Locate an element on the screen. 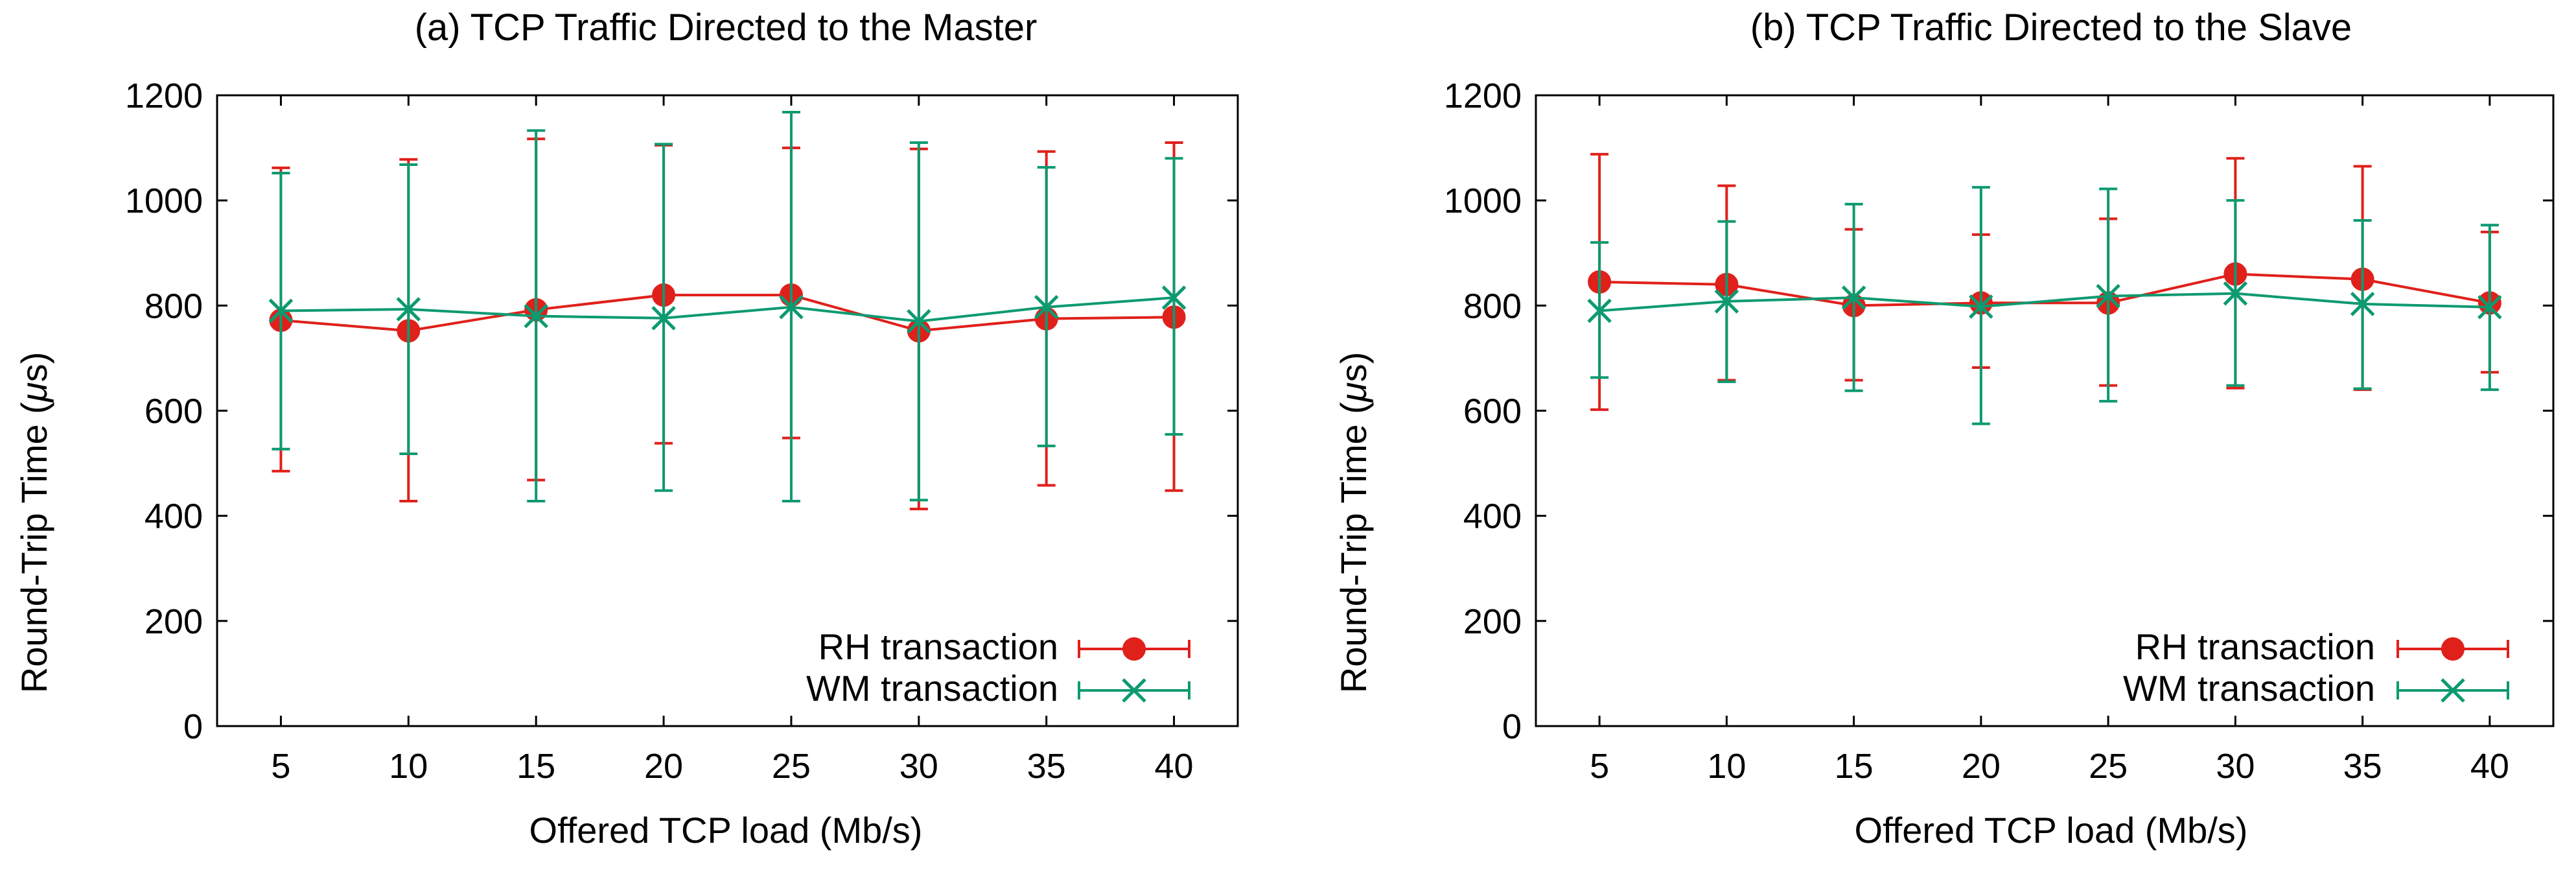 The height and width of the screenshot is (870, 2576). panel-a-legend-wm-label: WM transaction is located at coordinates (932, 689).